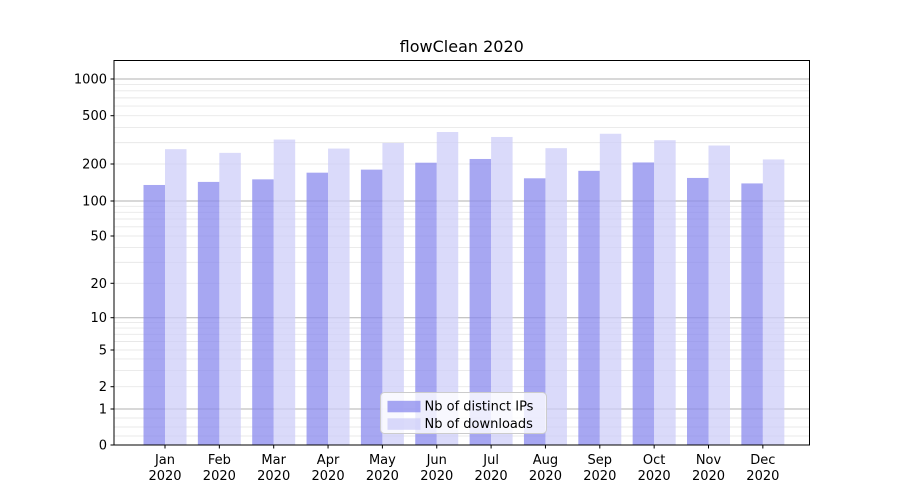  What do you see at coordinates (103, 387) in the screenshot?
I see `y-tick-label-2: 2` at bounding box center [103, 387].